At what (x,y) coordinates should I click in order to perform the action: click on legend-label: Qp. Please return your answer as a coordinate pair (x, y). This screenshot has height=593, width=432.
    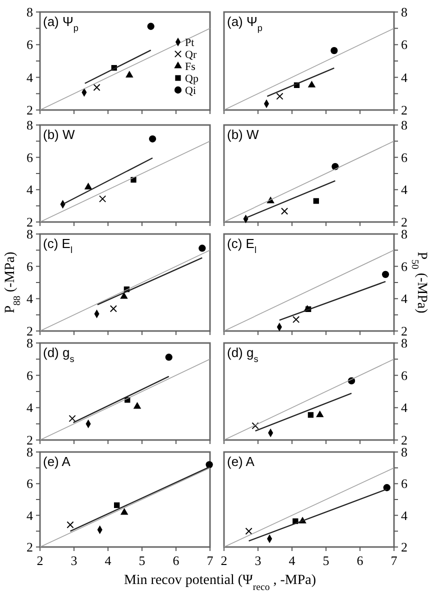
    Looking at the image, I should click on (192, 78).